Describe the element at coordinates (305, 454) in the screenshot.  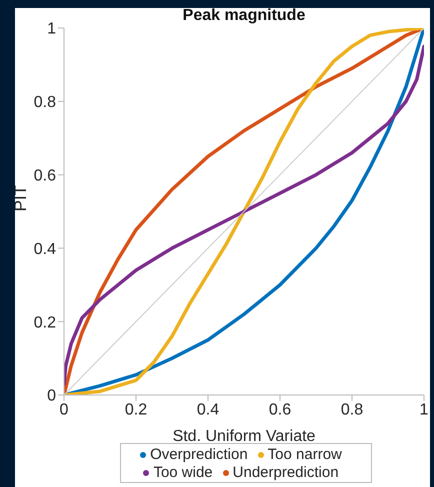
I see `legend-label: Too narrow` at that location.